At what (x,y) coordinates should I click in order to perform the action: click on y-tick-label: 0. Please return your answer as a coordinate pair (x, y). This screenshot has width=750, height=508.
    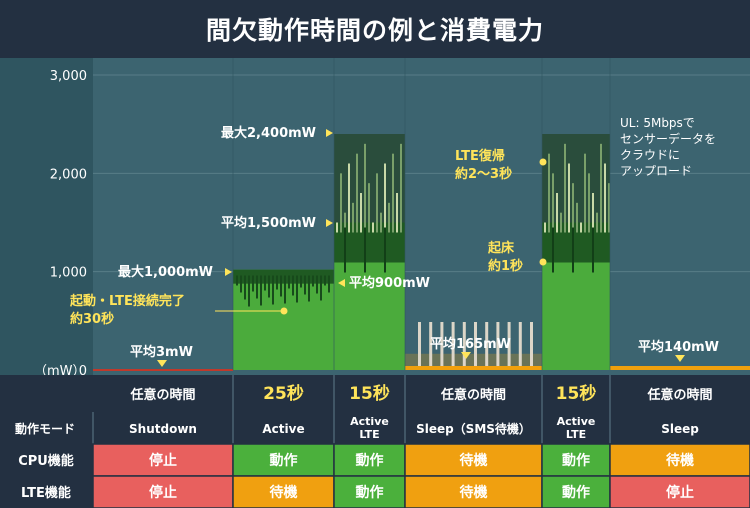
    Looking at the image, I should click on (83, 371).